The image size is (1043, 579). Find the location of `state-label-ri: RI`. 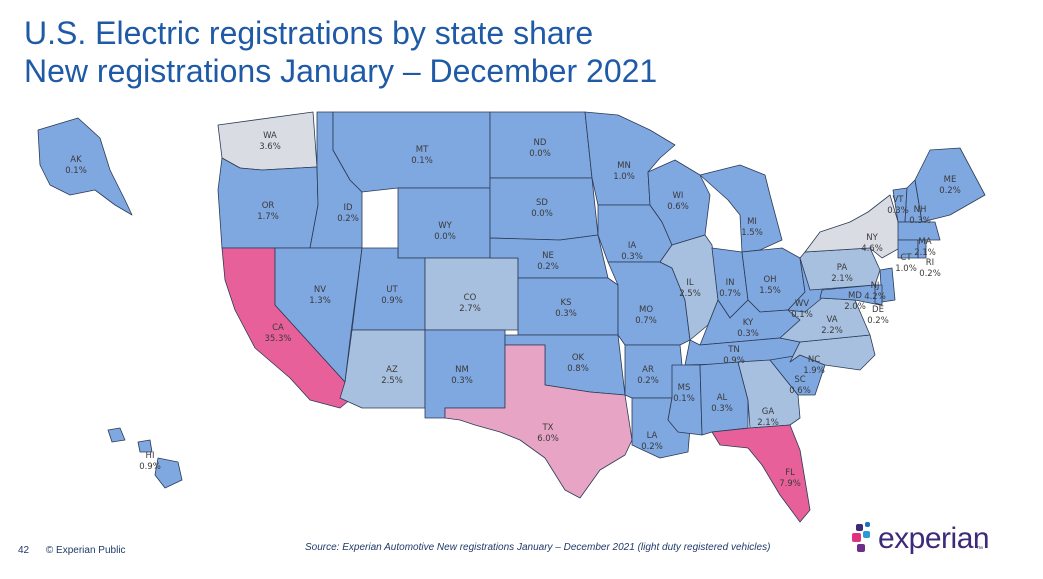

state-label-ri: RI is located at coordinates (930, 263).